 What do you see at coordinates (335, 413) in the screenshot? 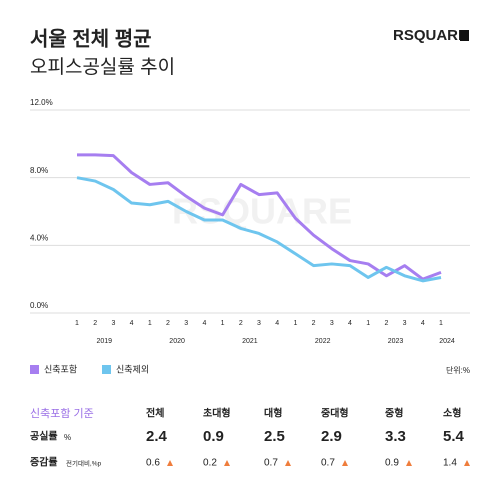
I see `column-header: 중대형` at bounding box center [335, 413].